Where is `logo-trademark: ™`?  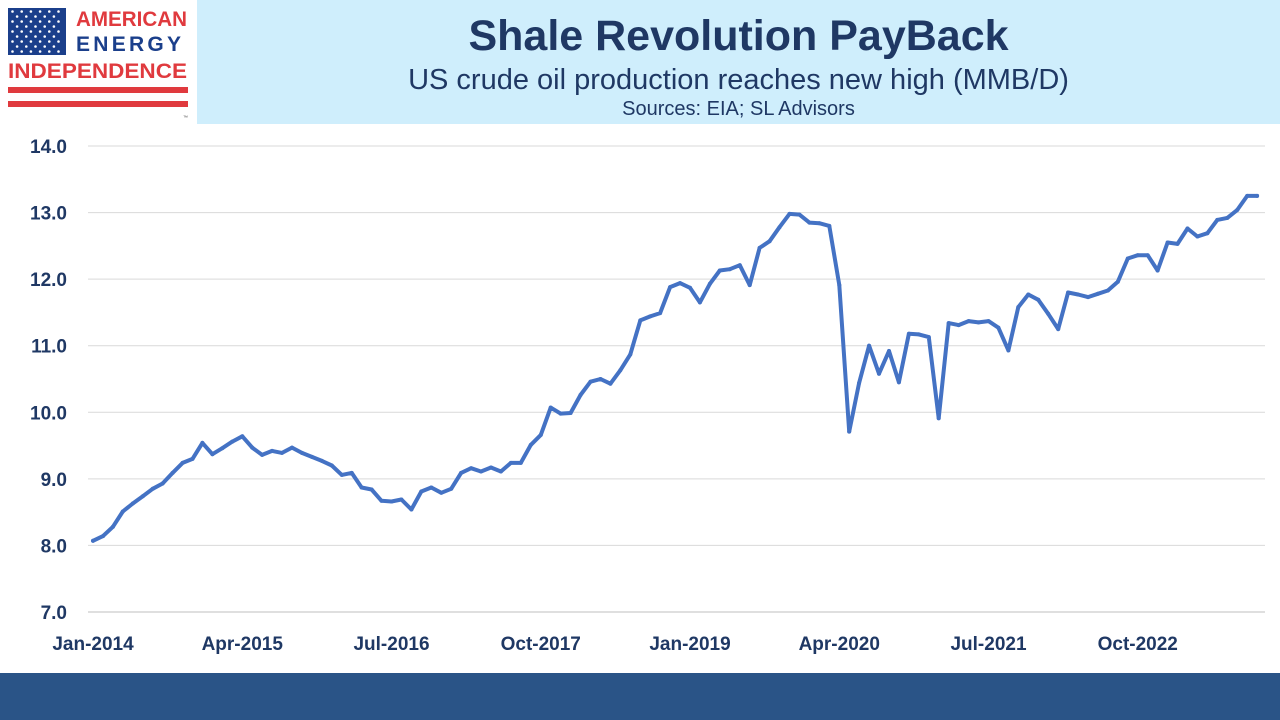
logo-trademark: ™ is located at coordinates (185, 118).